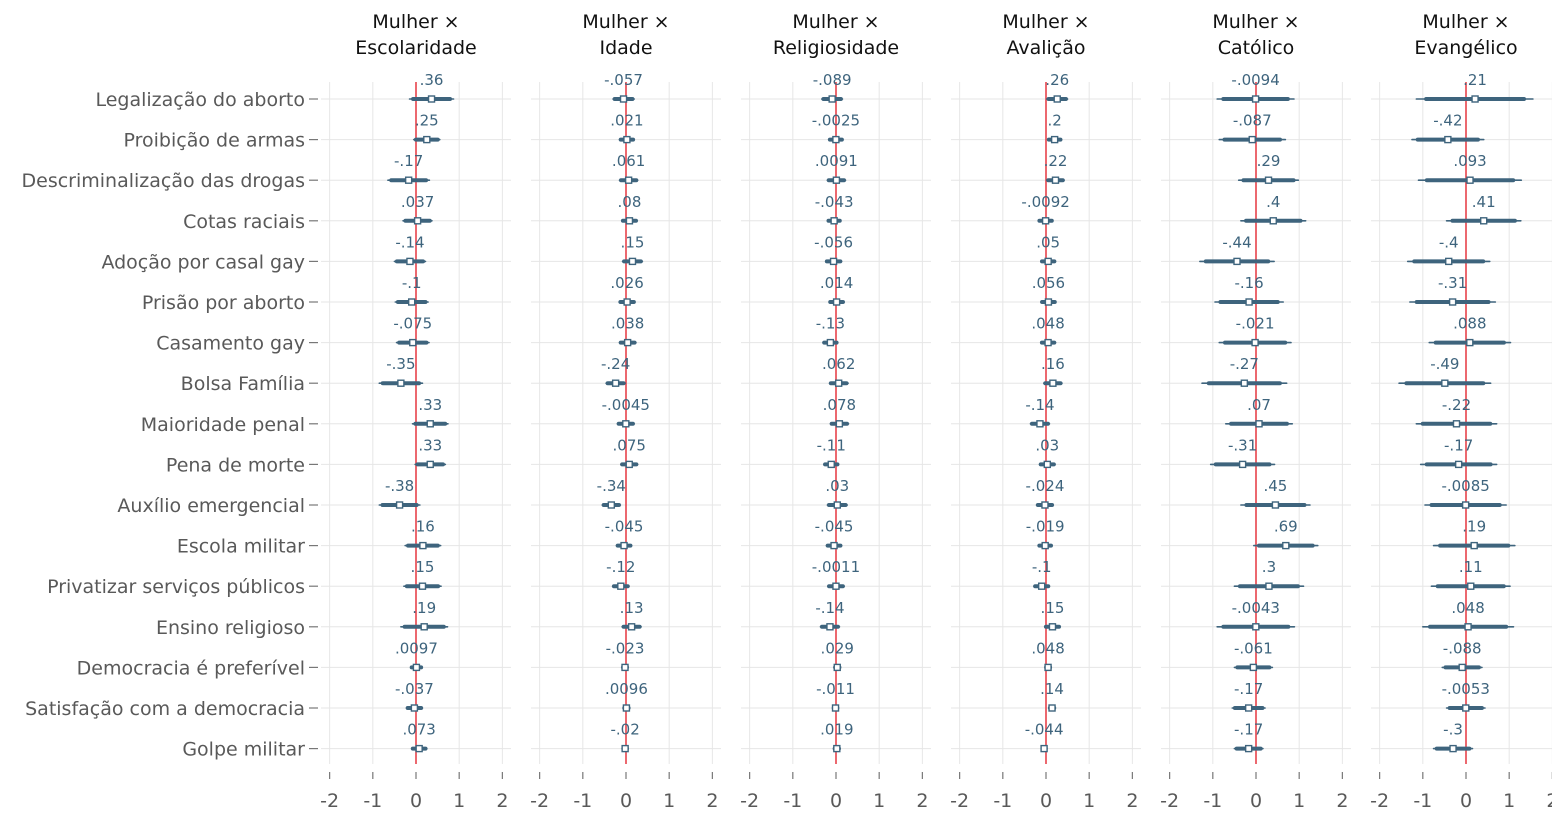  I want to click on data-label: .22, so click(1056, 161).